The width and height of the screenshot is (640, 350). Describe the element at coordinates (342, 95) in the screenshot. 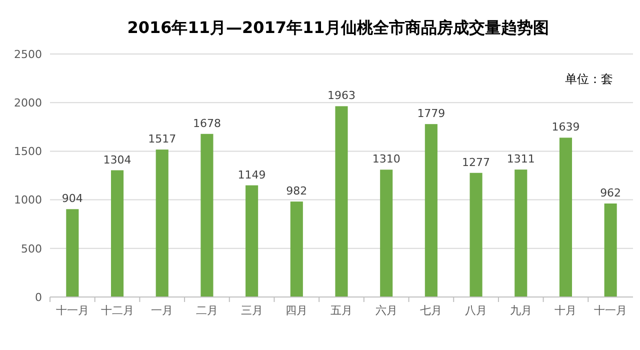

I see `data-label: 1963` at that location.